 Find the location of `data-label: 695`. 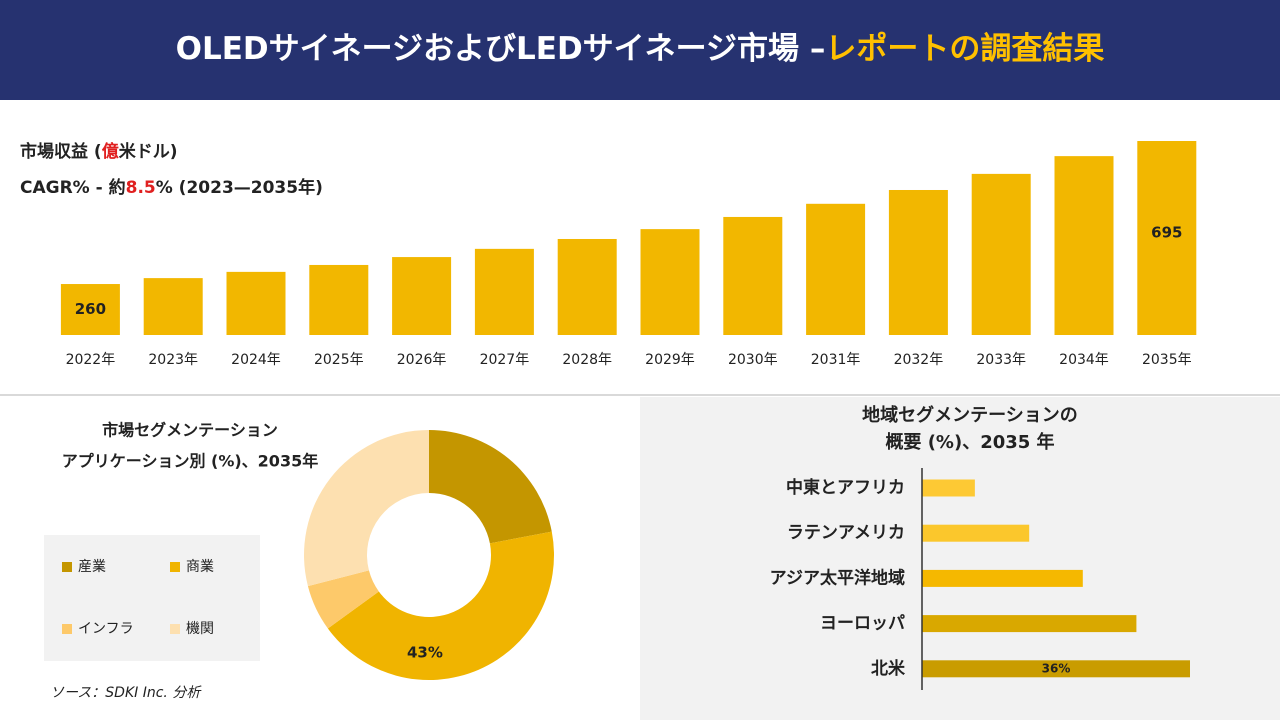

data-label: 695 is located at coordinates (1166, 233).